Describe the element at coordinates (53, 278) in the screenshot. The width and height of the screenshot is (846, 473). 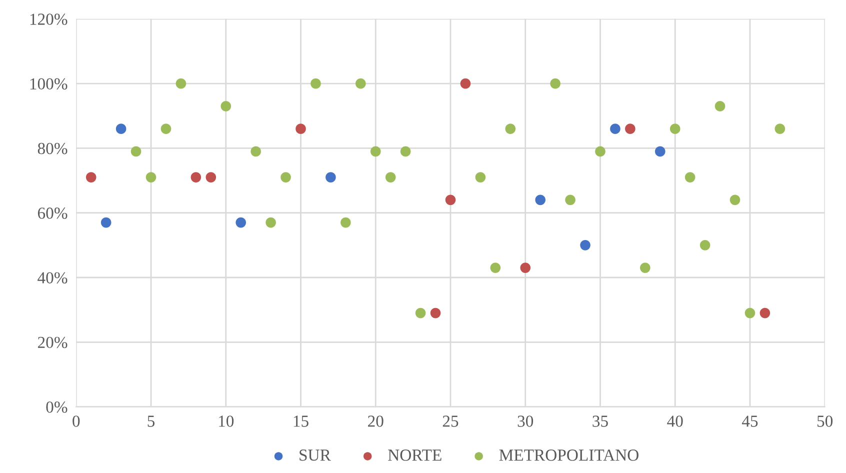
I see `y-tick-label: 40%` at that location.